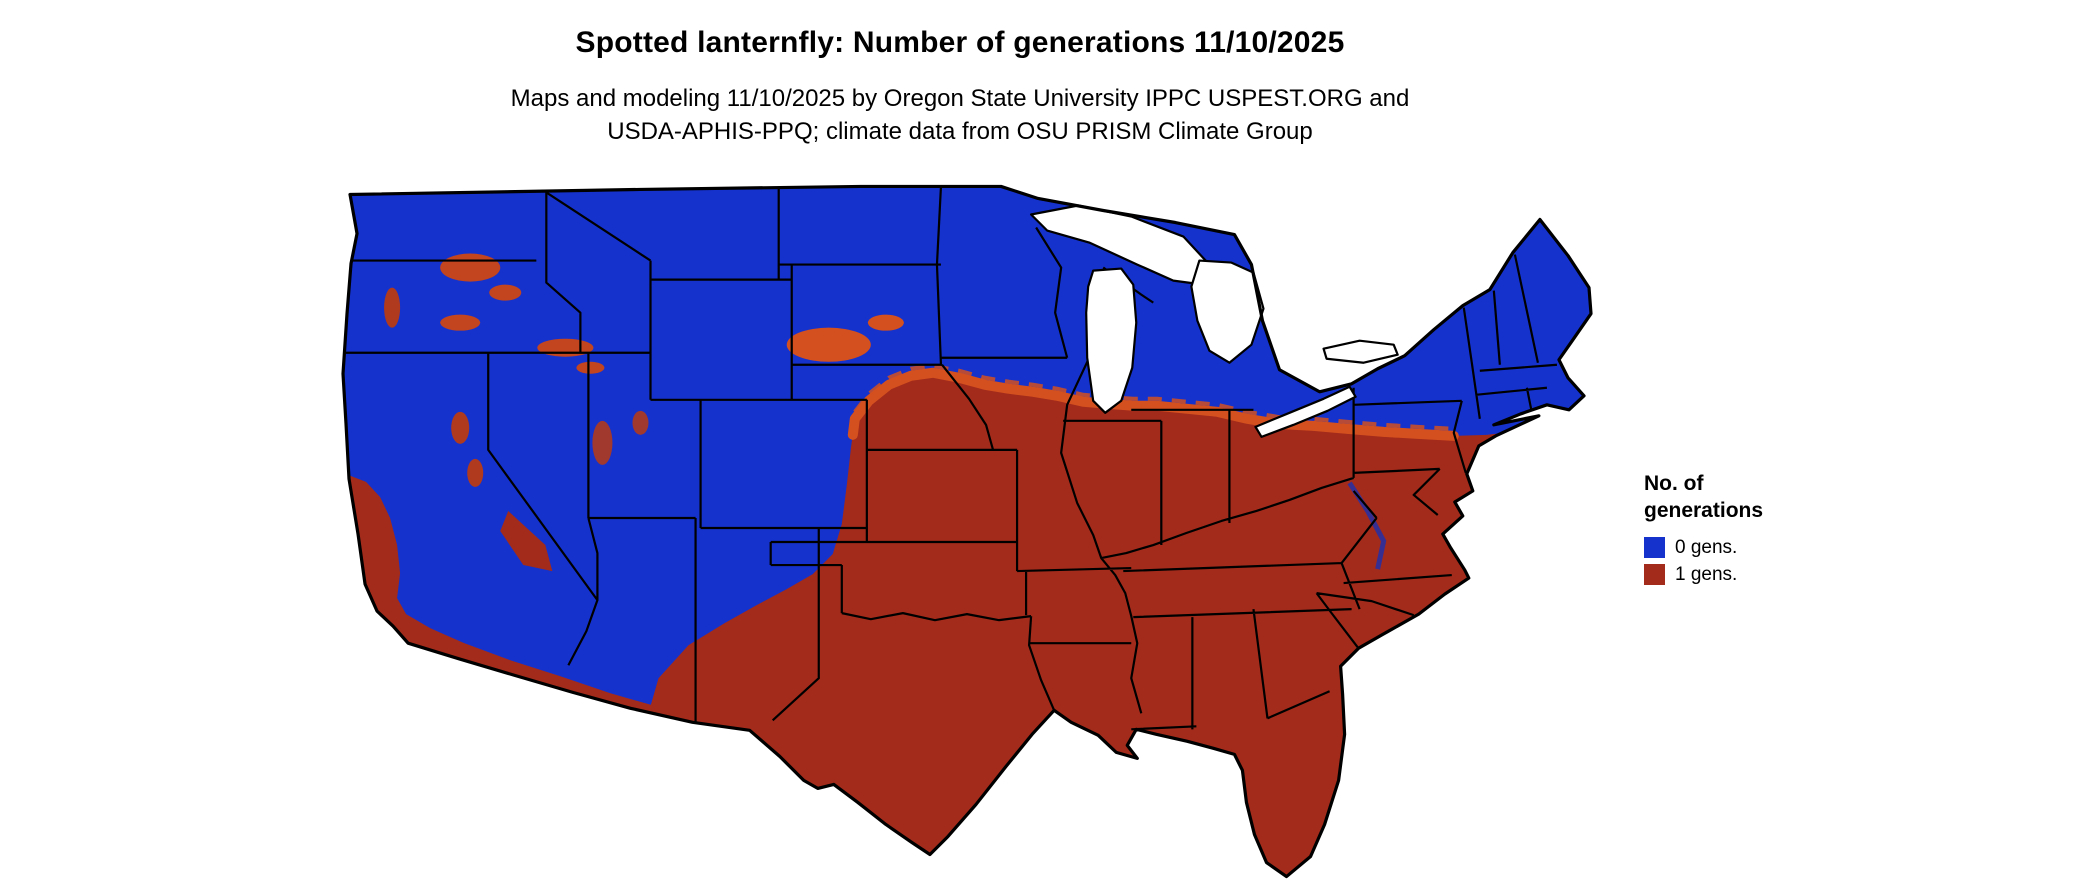 This screenshot has height=892, width=2100. I want to click on lake-erie, so click(1305, 411).